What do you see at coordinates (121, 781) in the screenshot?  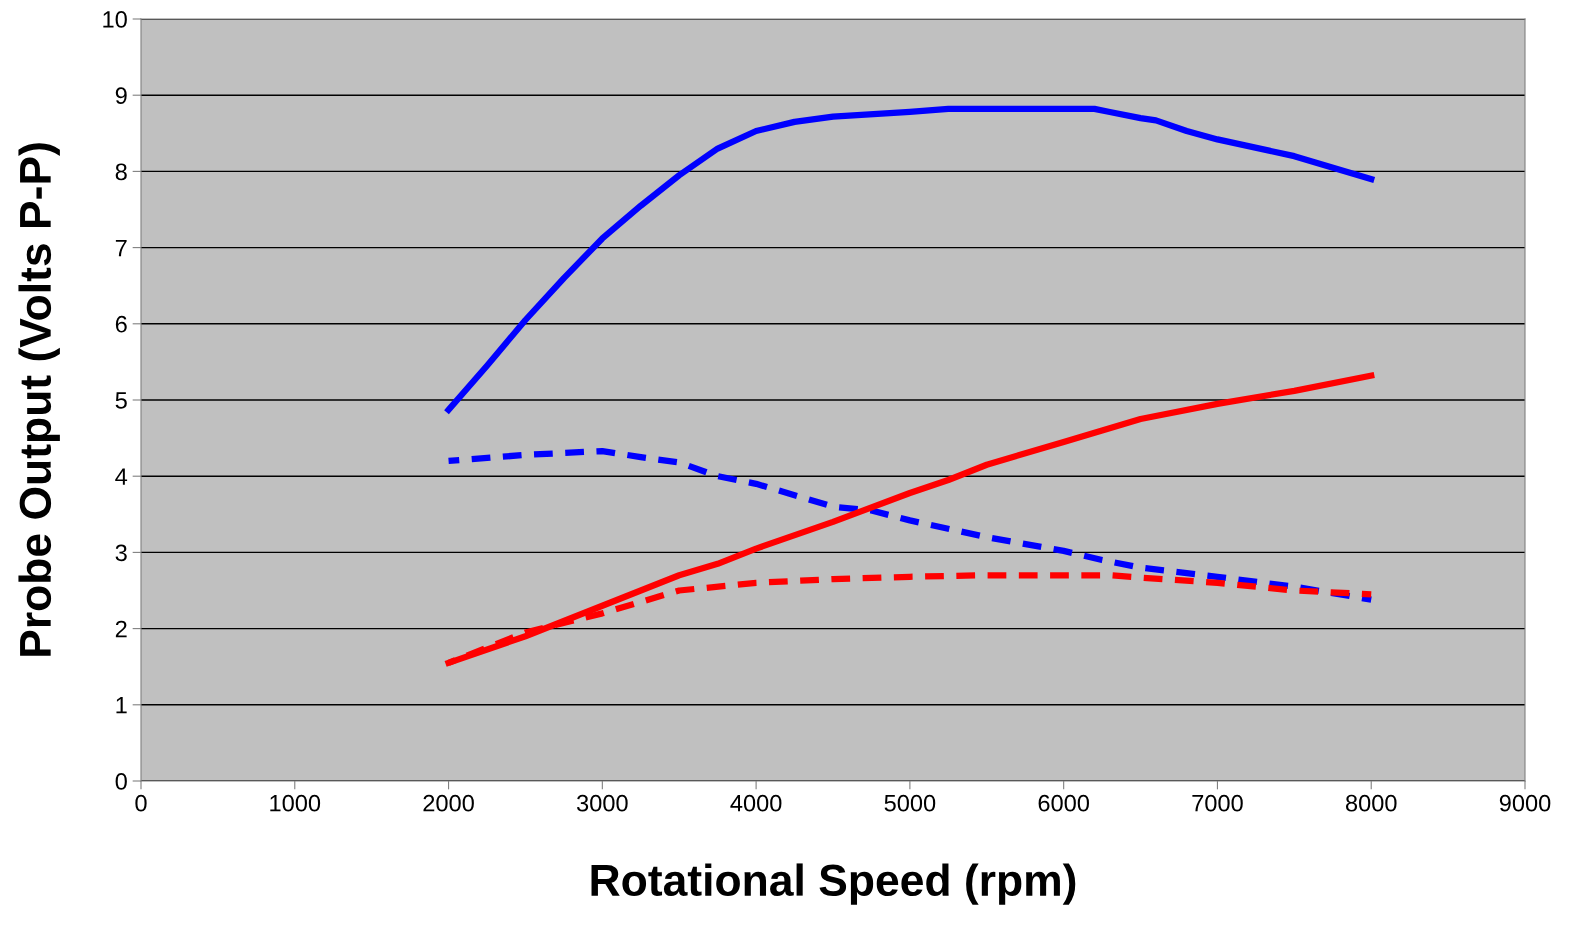 I see `y-tick-label: 0` at bounding box center [121, 781].